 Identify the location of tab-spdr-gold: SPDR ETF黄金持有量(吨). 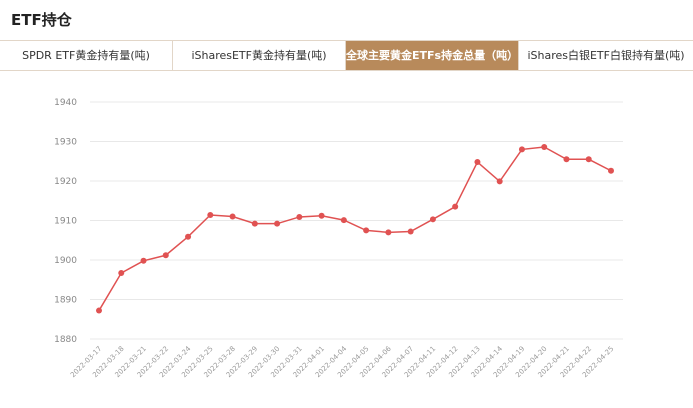
(86, 55).